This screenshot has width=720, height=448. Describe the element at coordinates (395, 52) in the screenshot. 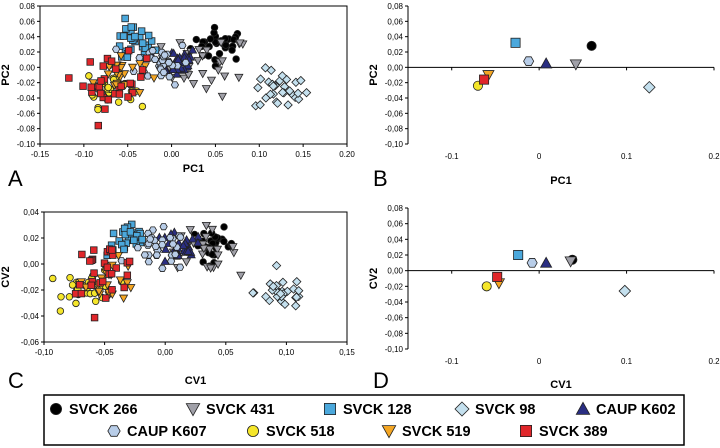

I see `y-tick-label: 0,02` at that location.